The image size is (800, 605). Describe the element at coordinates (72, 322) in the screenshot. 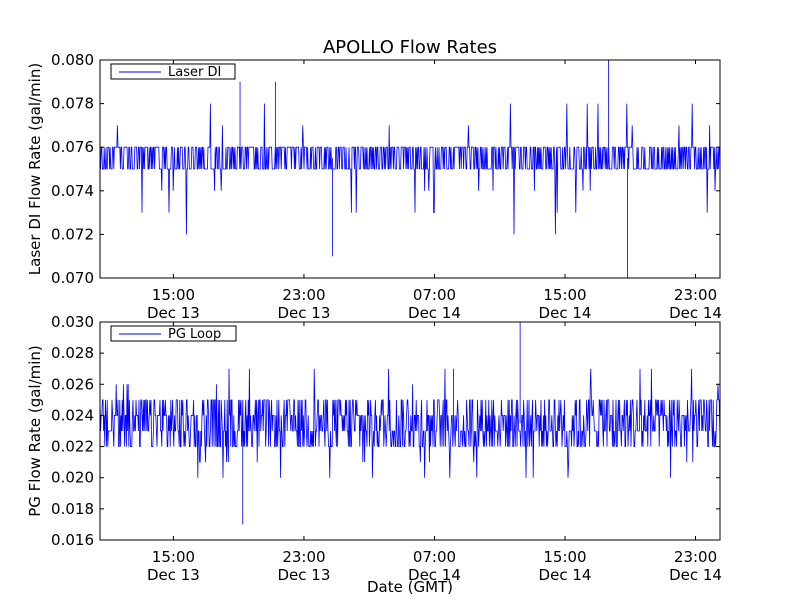

I see `y-tick-label: 0.030` at that location.